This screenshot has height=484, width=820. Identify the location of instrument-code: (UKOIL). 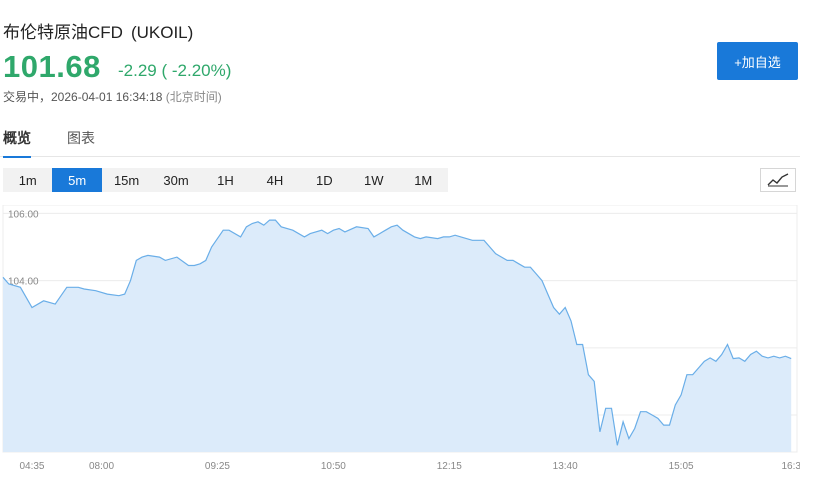
(162, 32).